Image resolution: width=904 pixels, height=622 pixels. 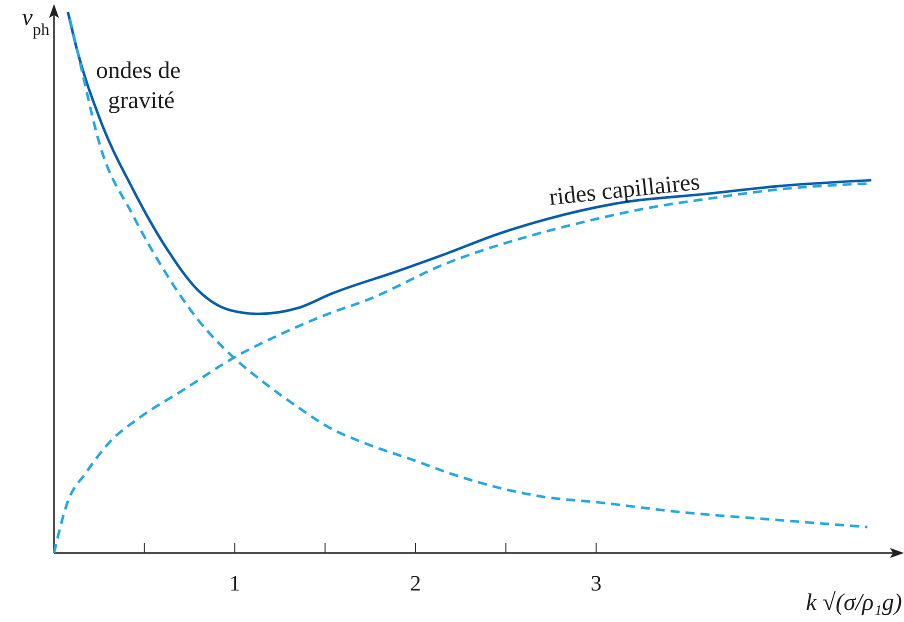 I want to click on x-tick-label: 2, so click(x=415, y=583).